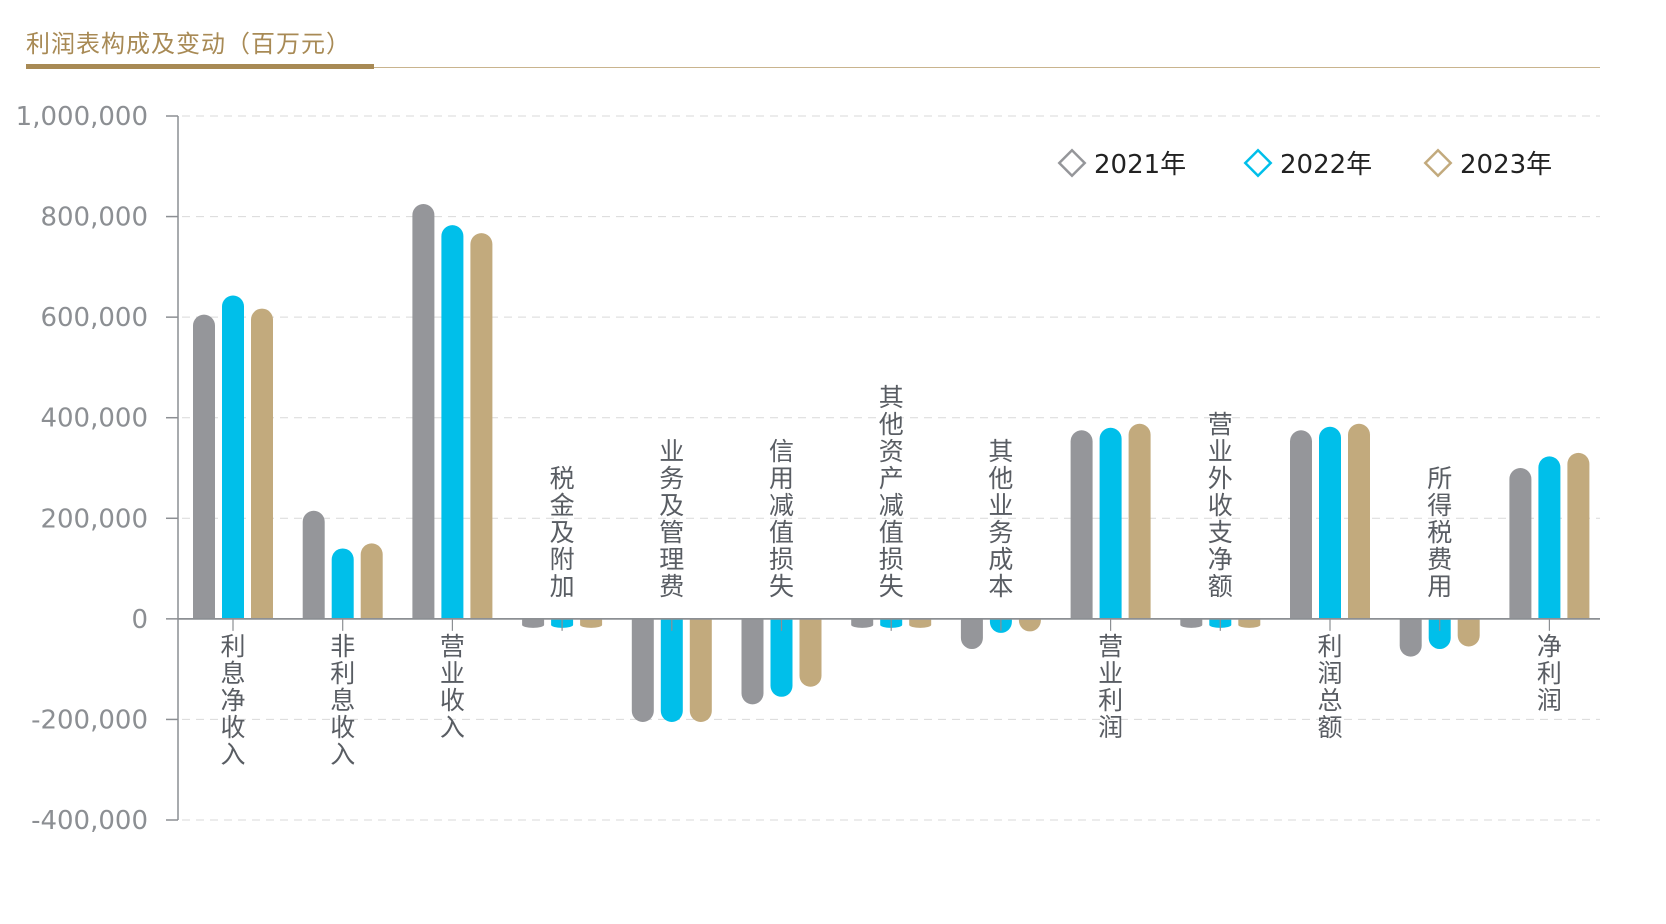 The height and width of the screenshot is (924, 1666). What do you see at coordinates (1439, 634) in the screenshot?
I see `bar-2022年-所得税费用` at bounding box center [1439, 634].